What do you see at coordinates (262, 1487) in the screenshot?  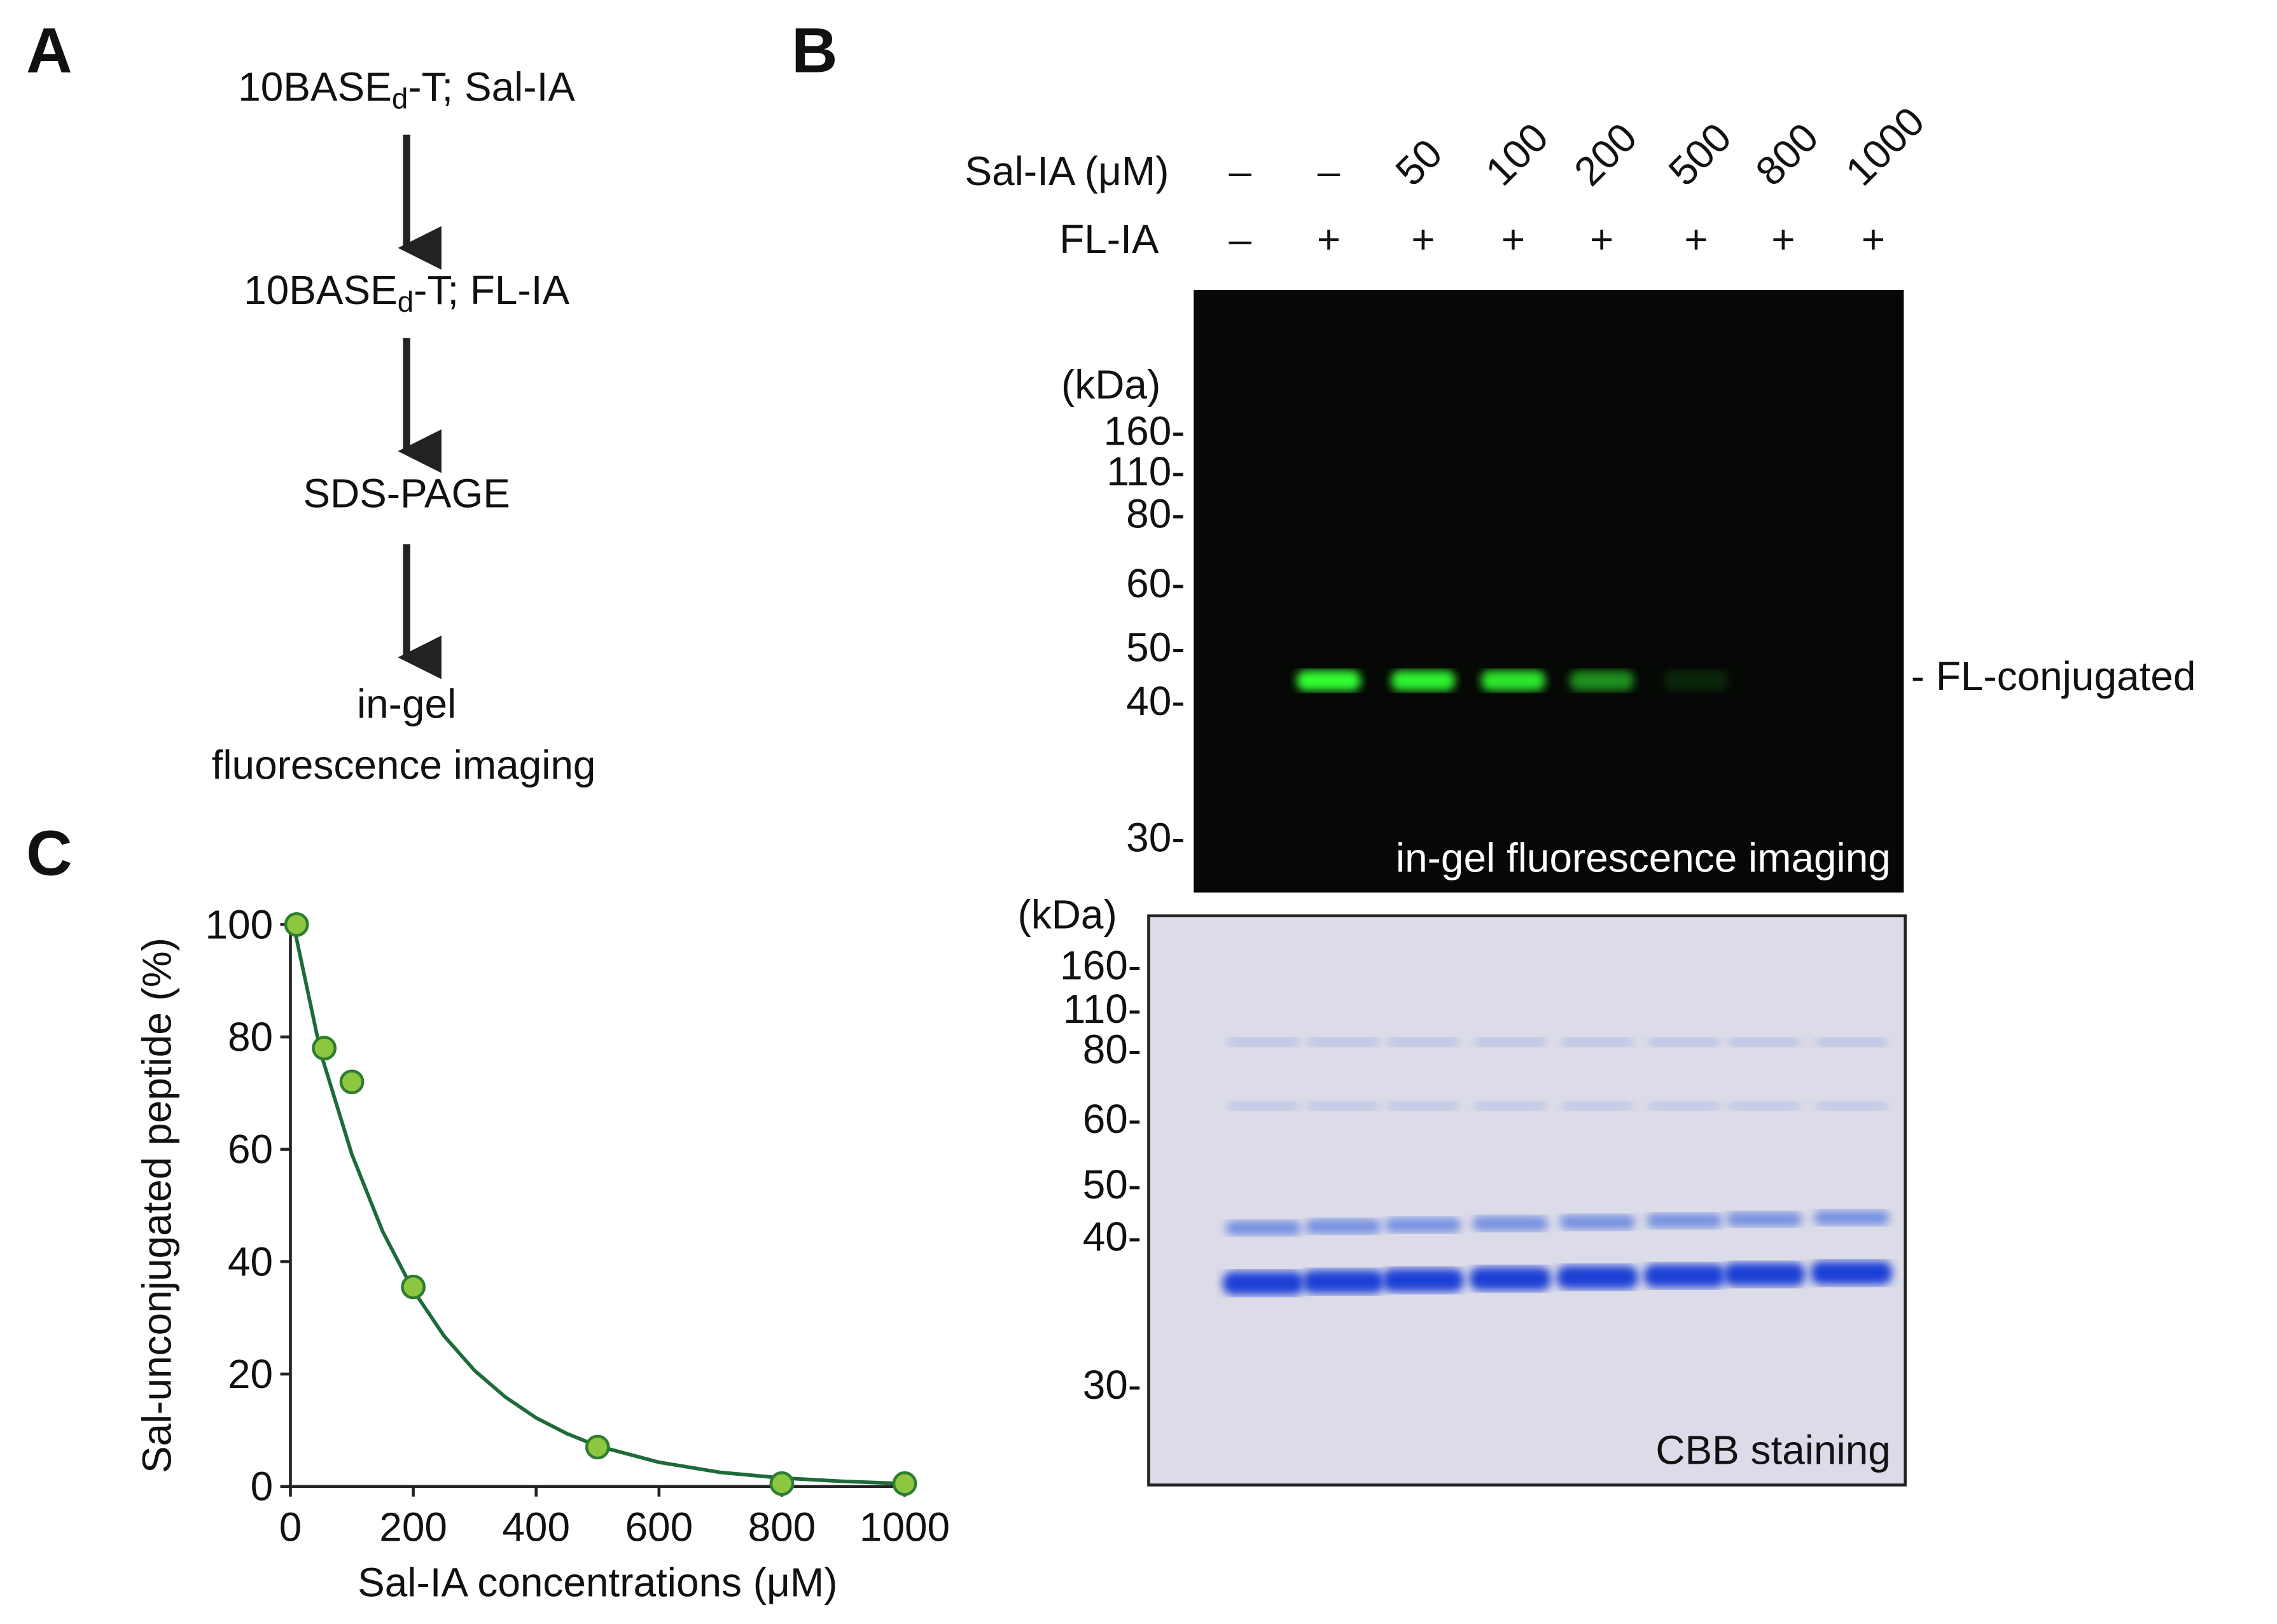 I see `y-tick-label: 0` at bounding box center [262, 1487].